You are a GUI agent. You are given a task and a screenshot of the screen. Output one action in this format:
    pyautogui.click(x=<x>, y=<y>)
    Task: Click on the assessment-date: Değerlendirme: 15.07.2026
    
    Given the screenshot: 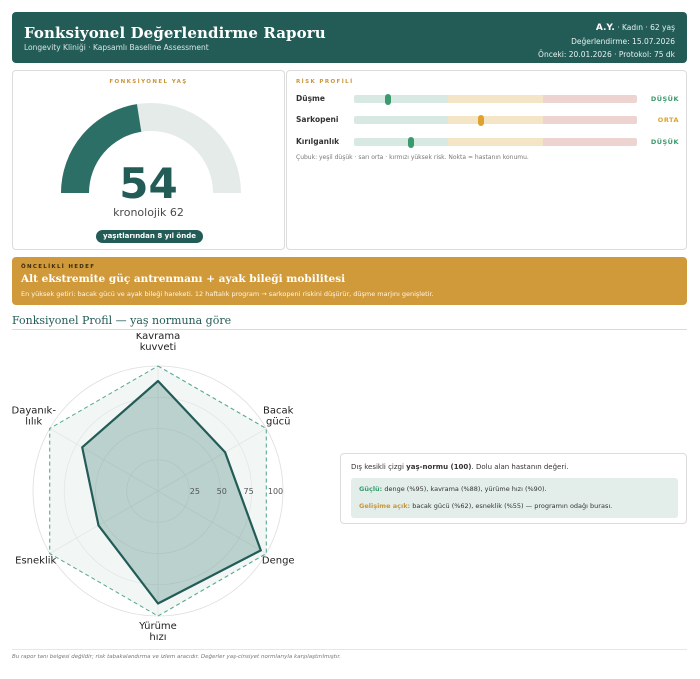 What is the action you would take?
    pyautogui.click(x=606, y=41)
    